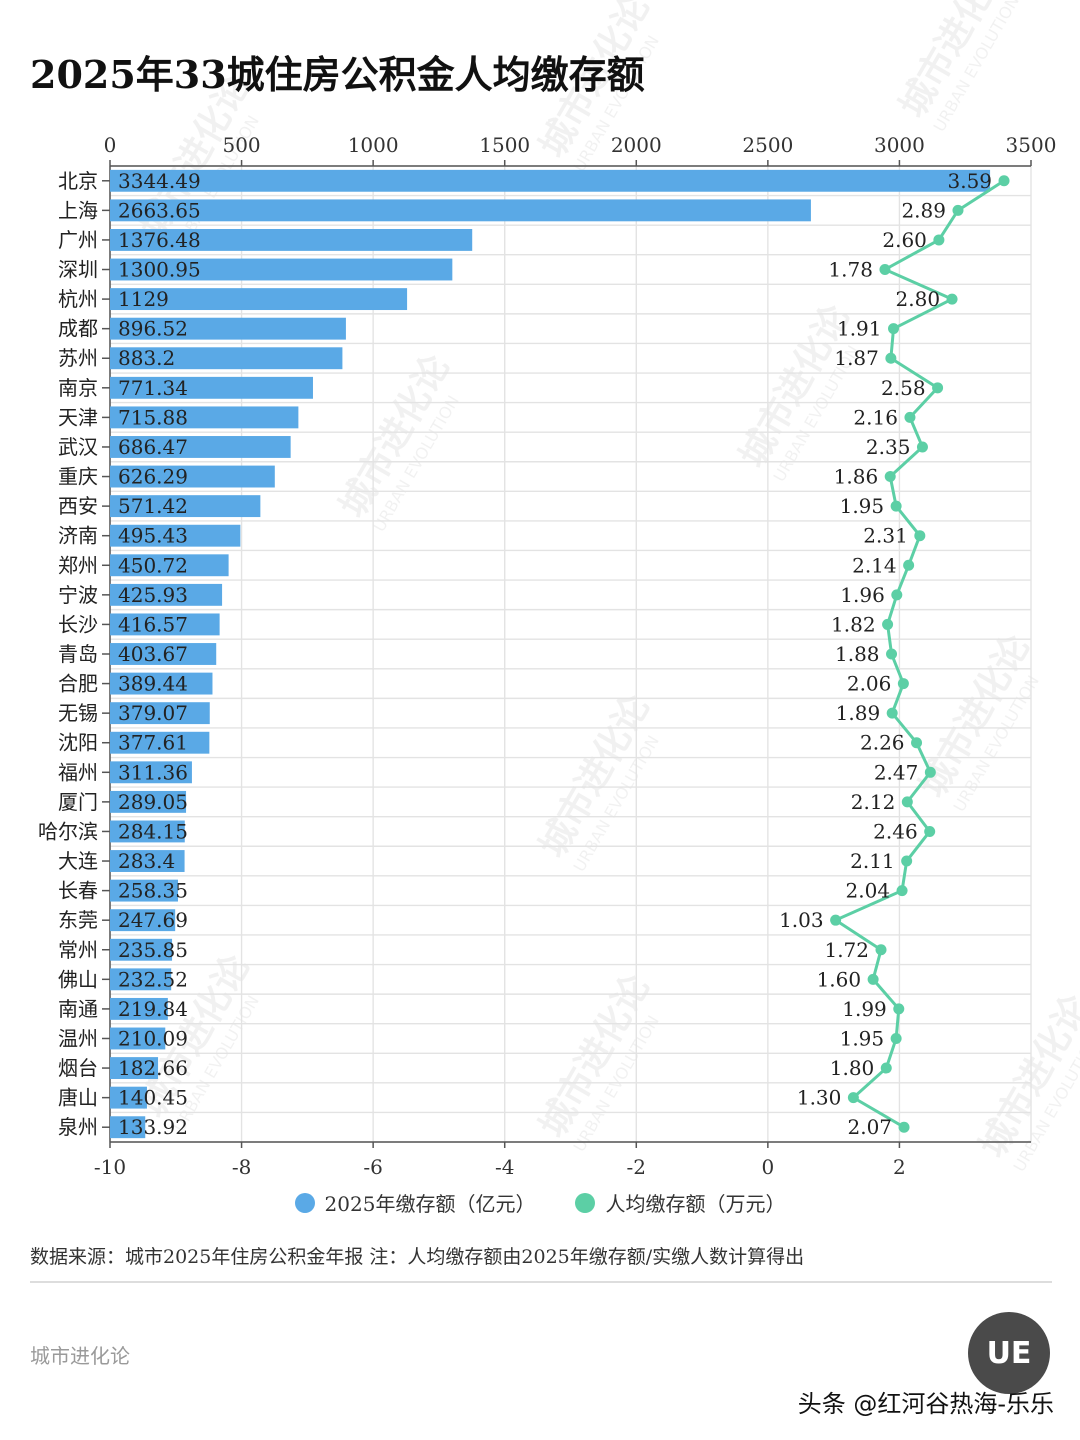 This screenshot has height=1440, width=1080. I want to click on bar-value-label: 495.43, so click(153, 536).